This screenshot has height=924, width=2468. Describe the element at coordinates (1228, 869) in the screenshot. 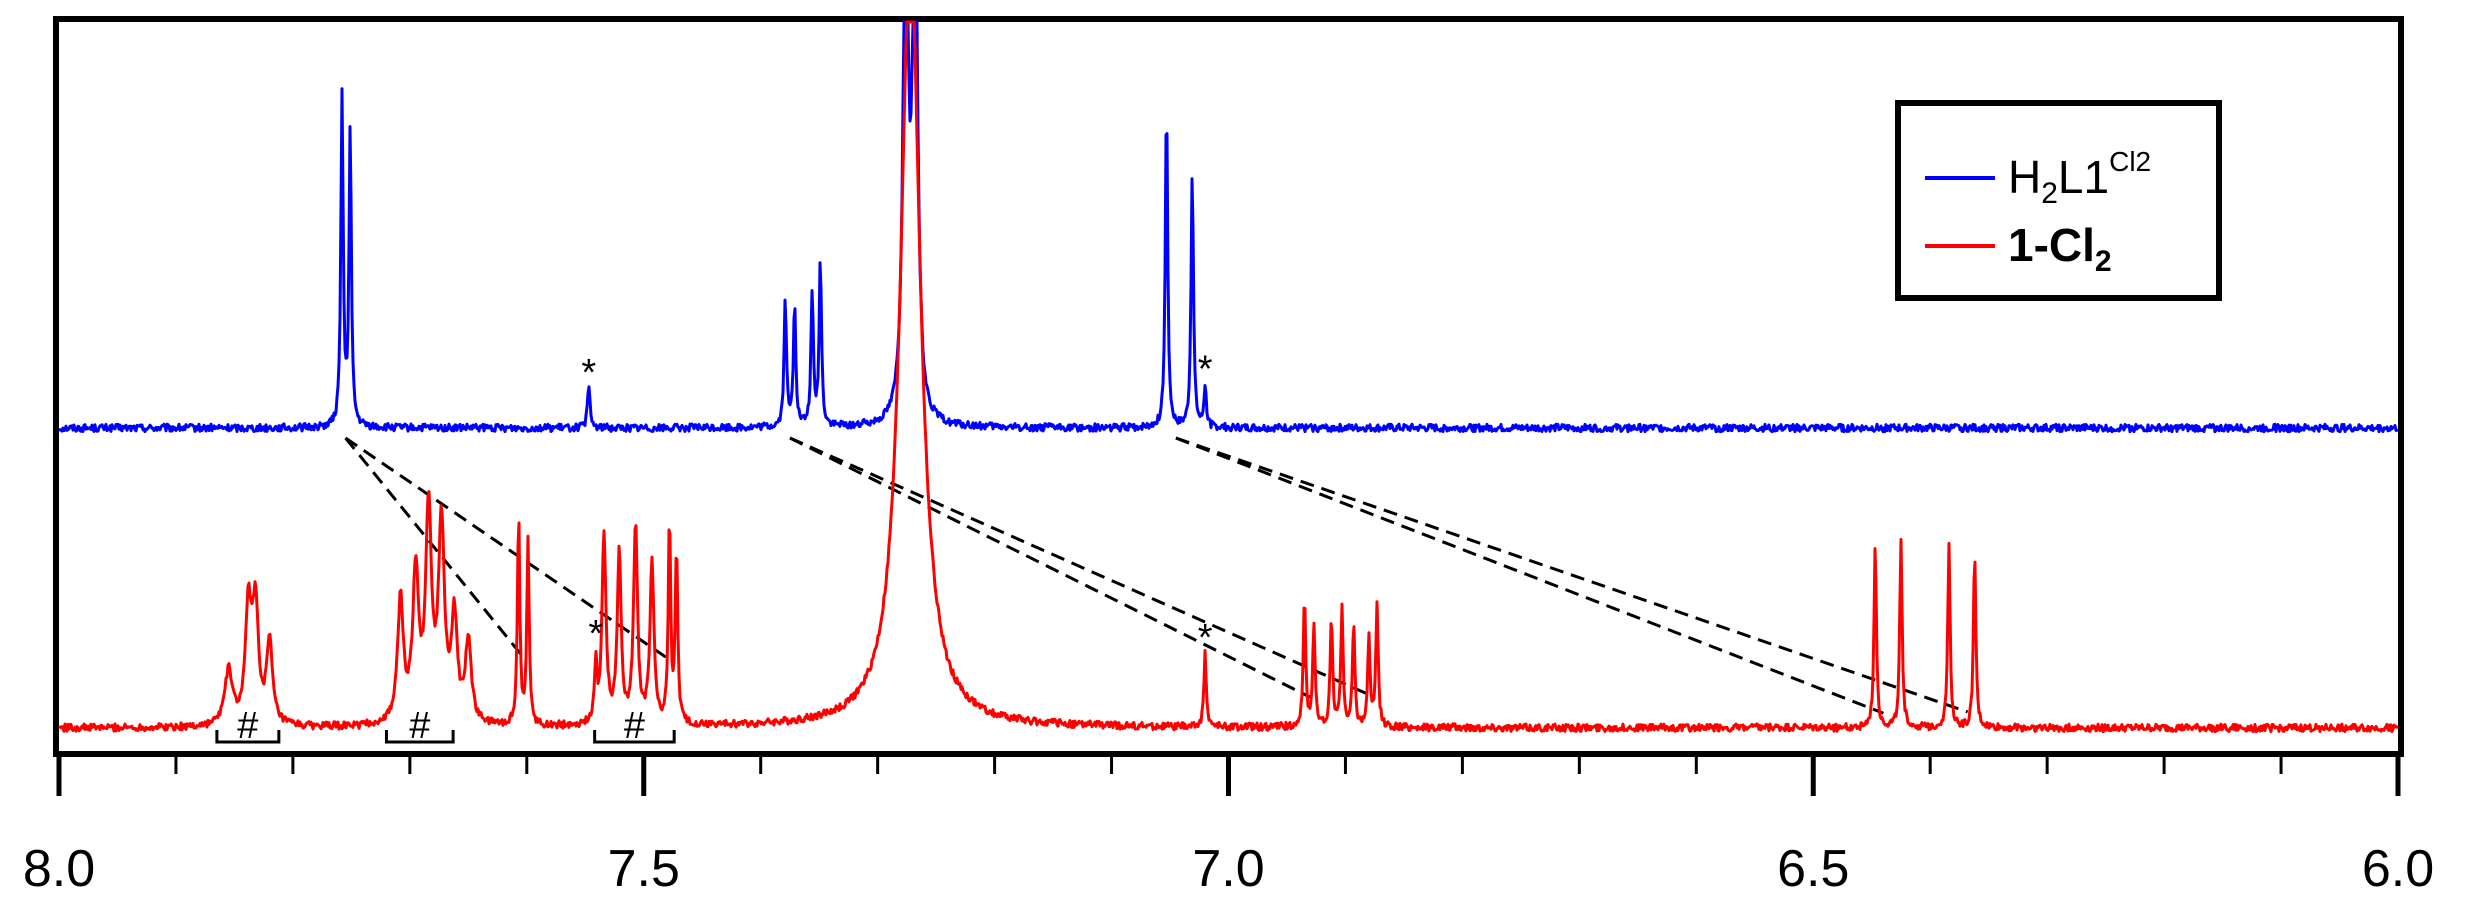

I see `x-tick-label-2: 7.0` at that location.